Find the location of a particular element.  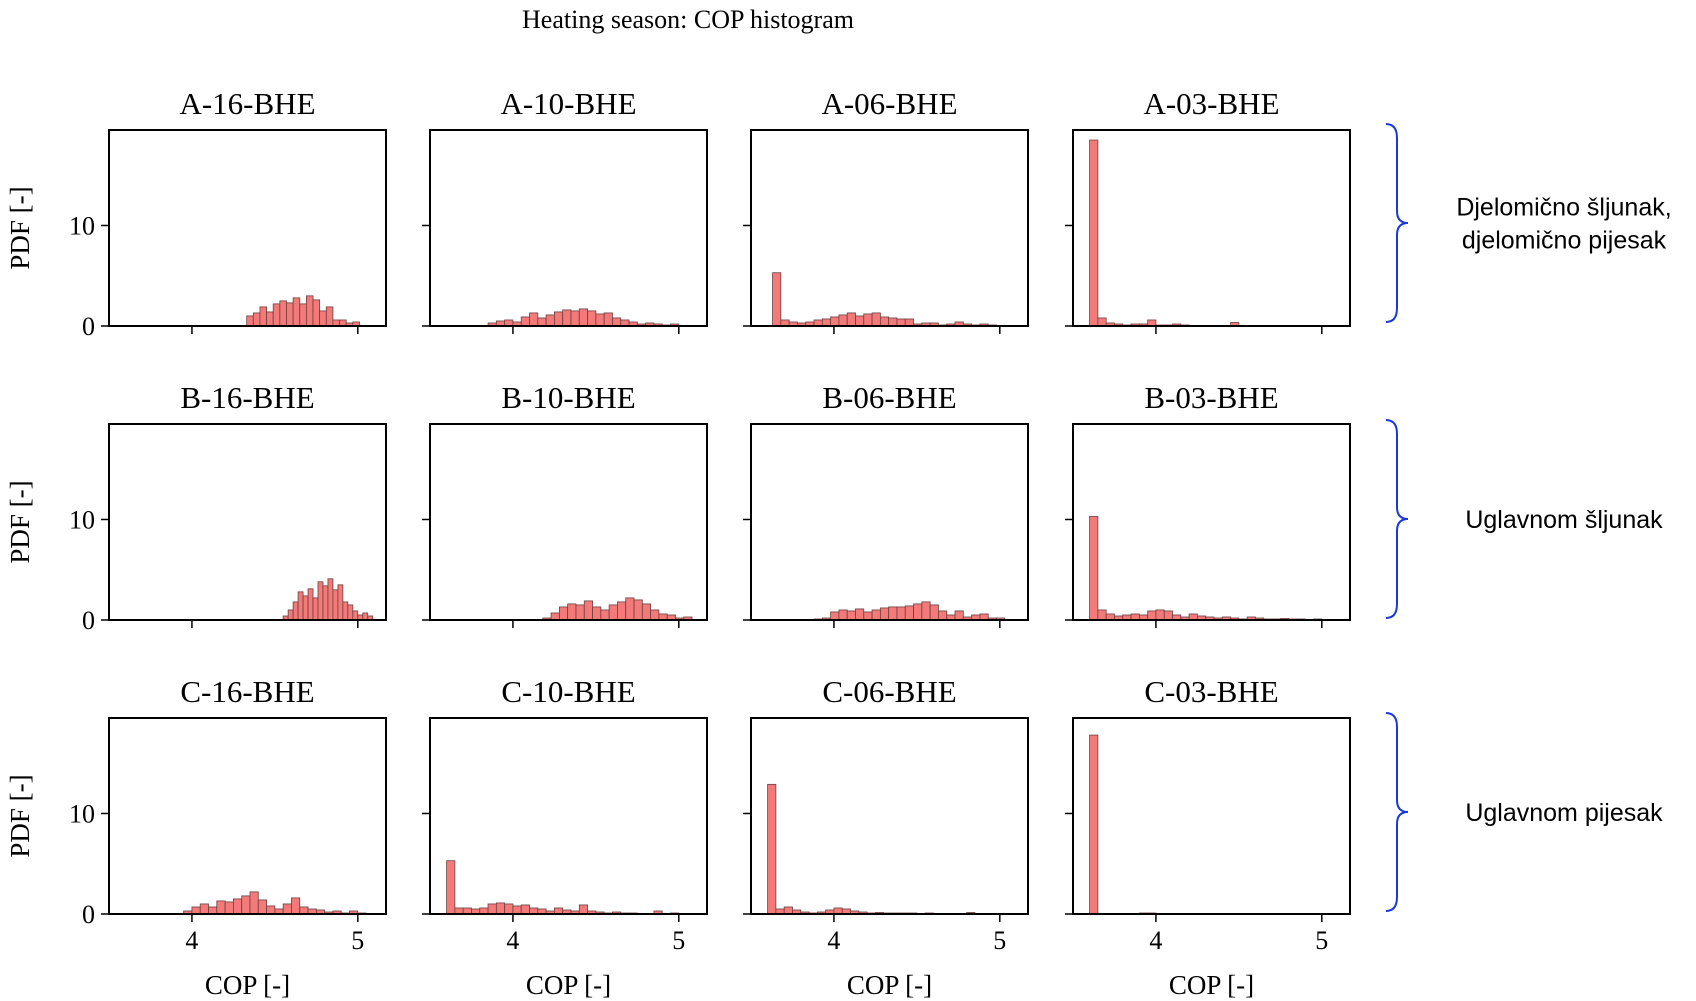

y-axis-label: PDF [-] is located at coordinates (20, 815).